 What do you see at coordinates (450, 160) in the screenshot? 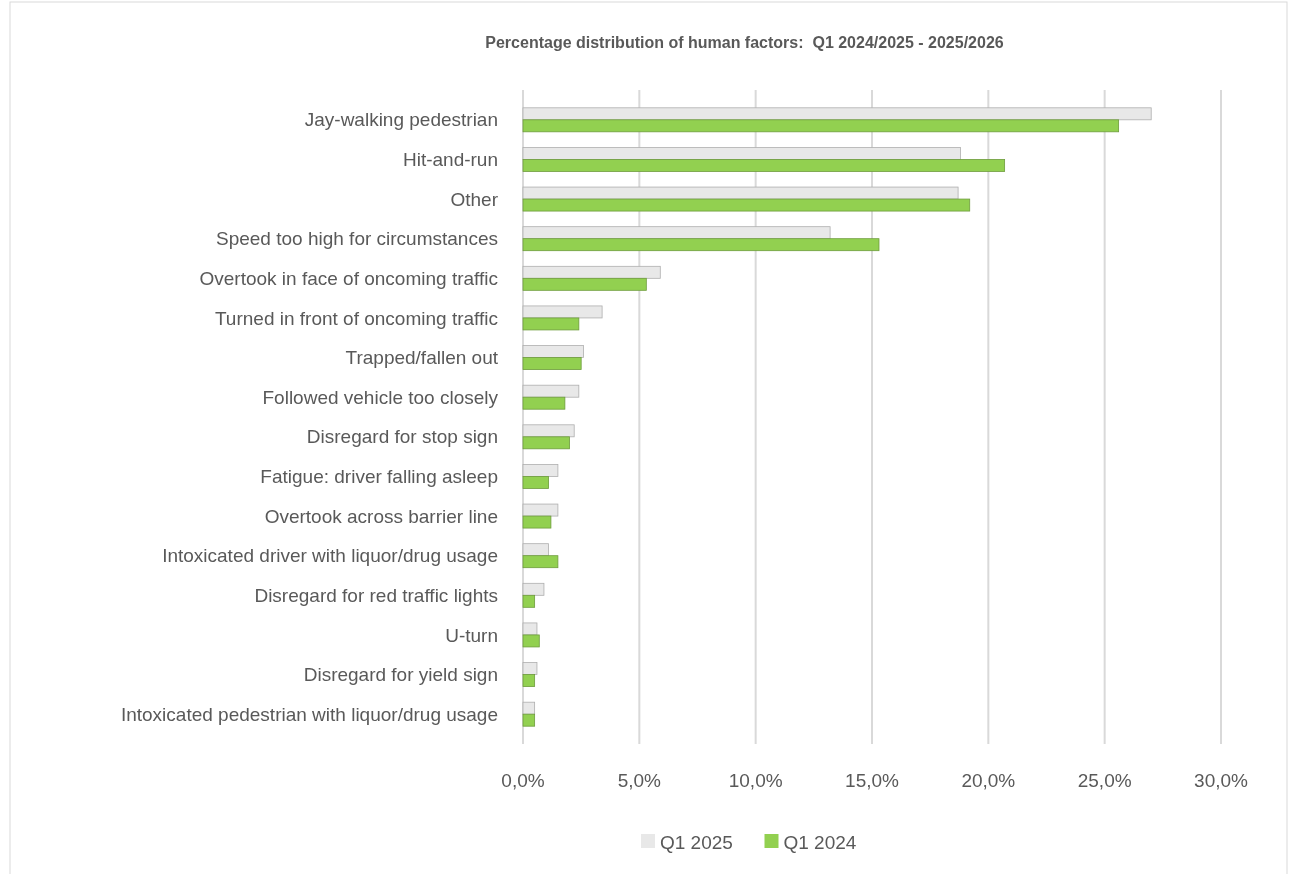
I see `y-tick-label: Hit-and-run` at bounding box center [450, 160].